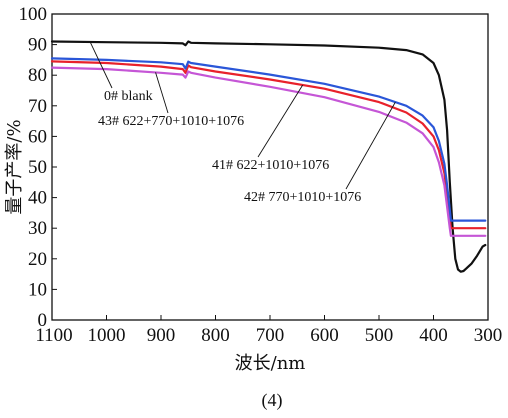 The height and width of the screenshot is (418, 508). Describe the element at coordinates (488, 335) in the screenshot. I see `x-tick-label: 300` at that location.